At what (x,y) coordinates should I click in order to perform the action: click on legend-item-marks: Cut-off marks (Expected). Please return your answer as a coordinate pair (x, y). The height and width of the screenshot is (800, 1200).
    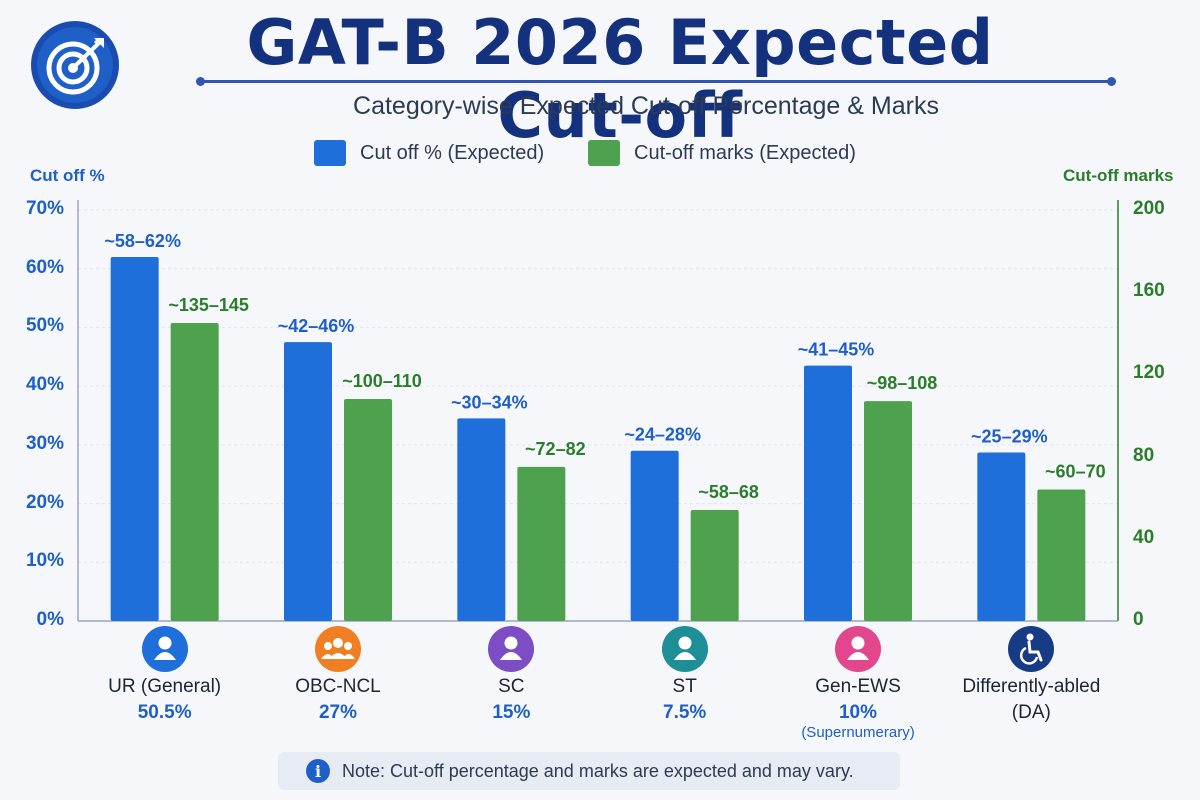
    Looking at the image, I should click on (722, 153).